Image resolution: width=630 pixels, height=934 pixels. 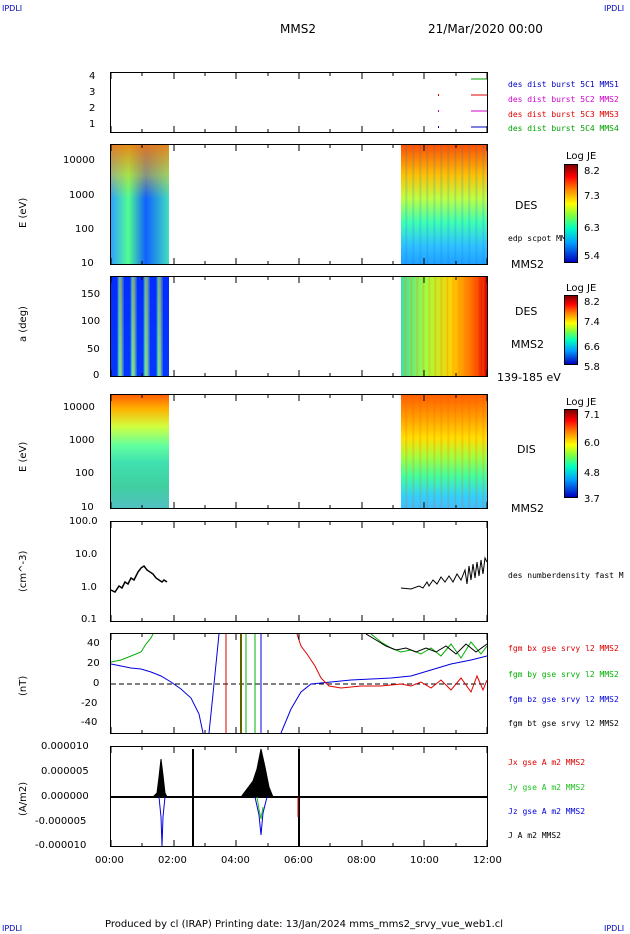 What do you see at coordinates (23, 212) in the screenshot?
I see `des-energy-ylabel: E (eV)` at bounding box center [23, 212].